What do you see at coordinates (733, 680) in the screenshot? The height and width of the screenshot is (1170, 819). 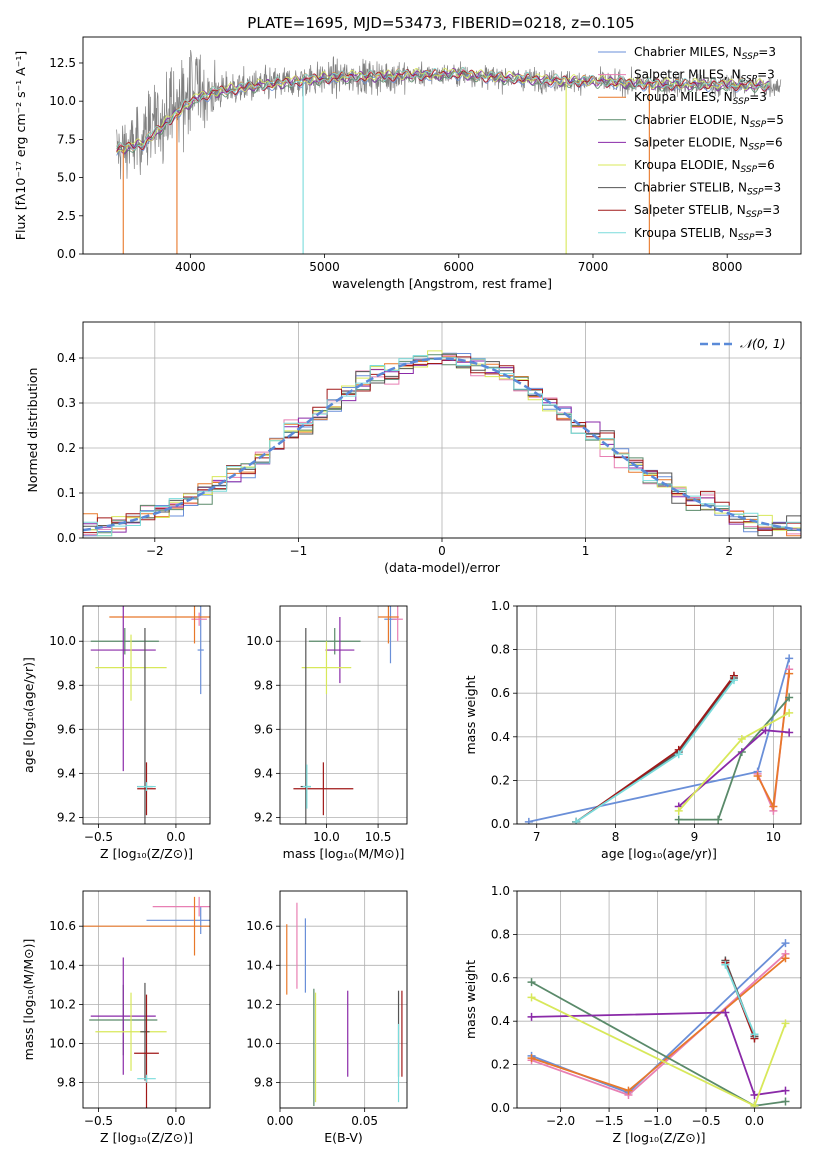 I see `point-marker-kroupa_stelib` at bounding box center [733, 680].